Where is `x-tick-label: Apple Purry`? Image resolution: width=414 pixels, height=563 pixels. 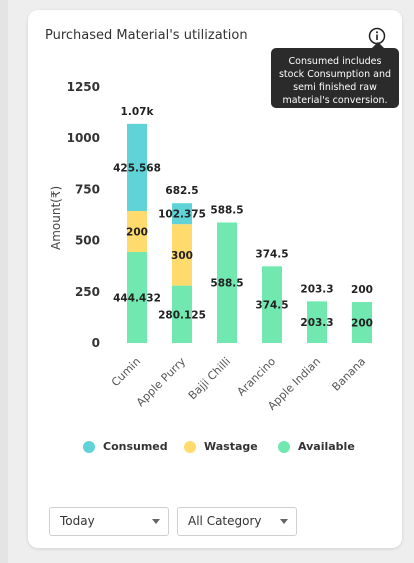
x-tick-label: Apple Purry is located at coordinates (161, 382).